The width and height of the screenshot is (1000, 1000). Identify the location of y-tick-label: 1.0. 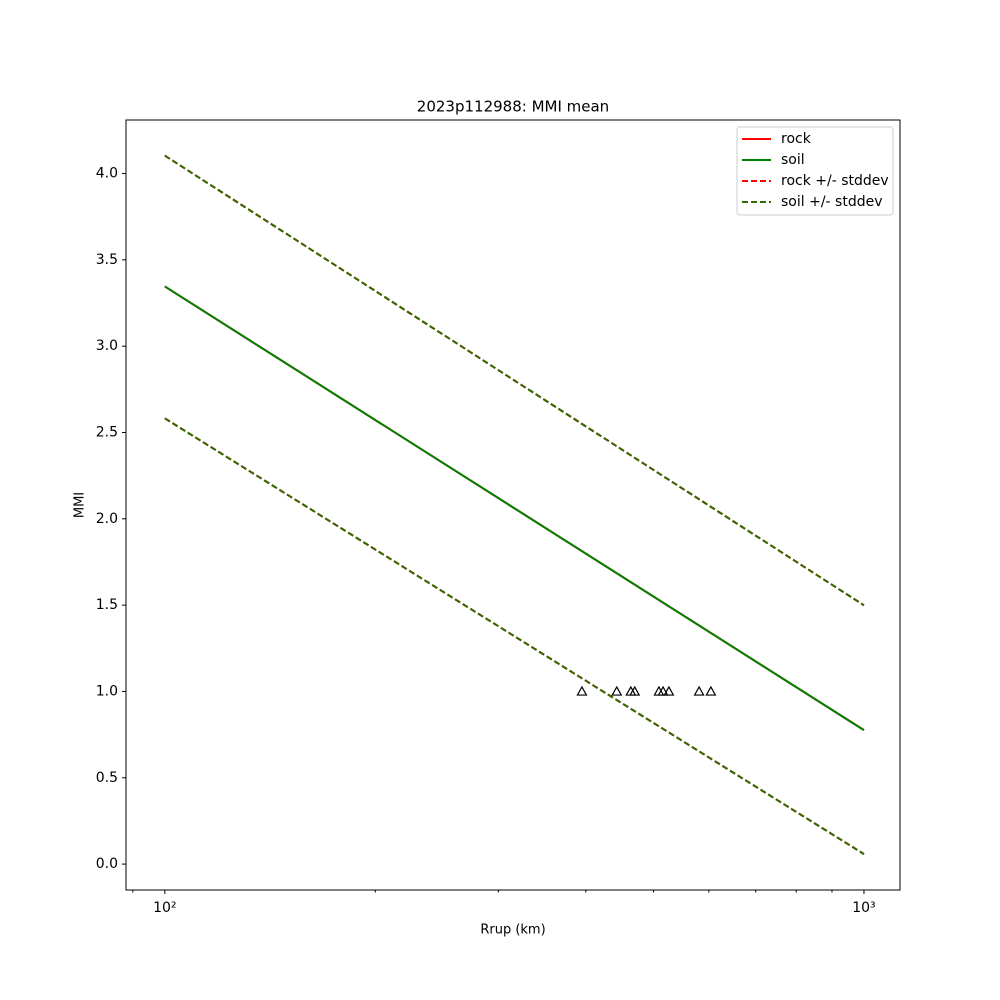
(107, 691).